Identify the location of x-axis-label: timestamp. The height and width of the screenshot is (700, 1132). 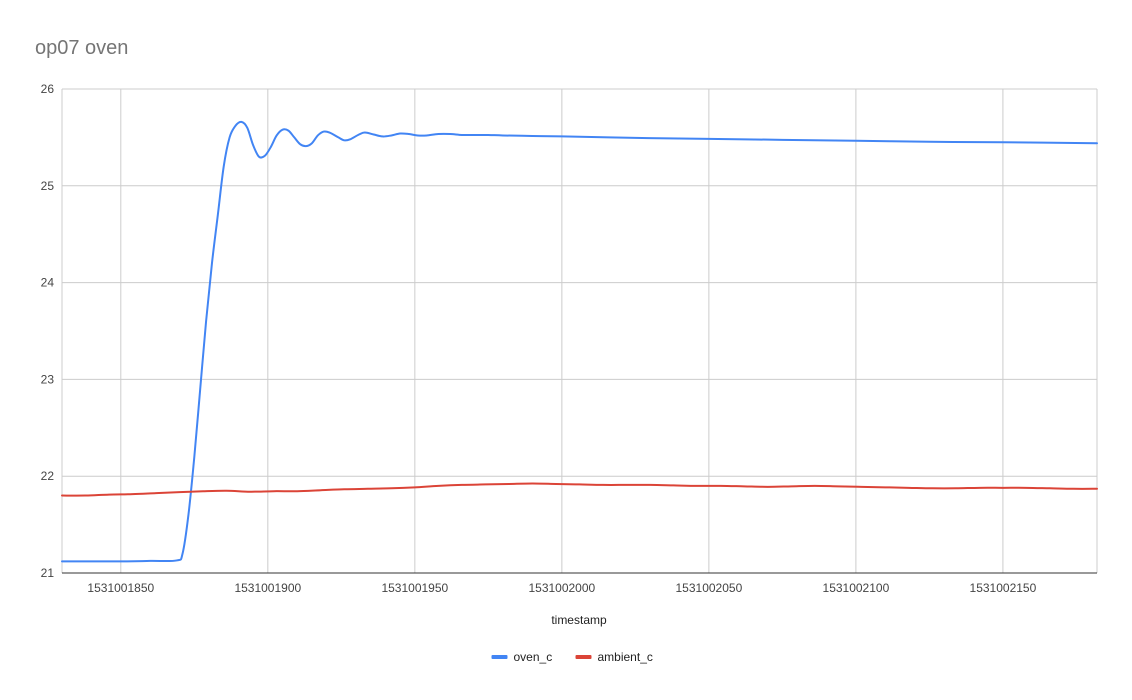
(579, 620).